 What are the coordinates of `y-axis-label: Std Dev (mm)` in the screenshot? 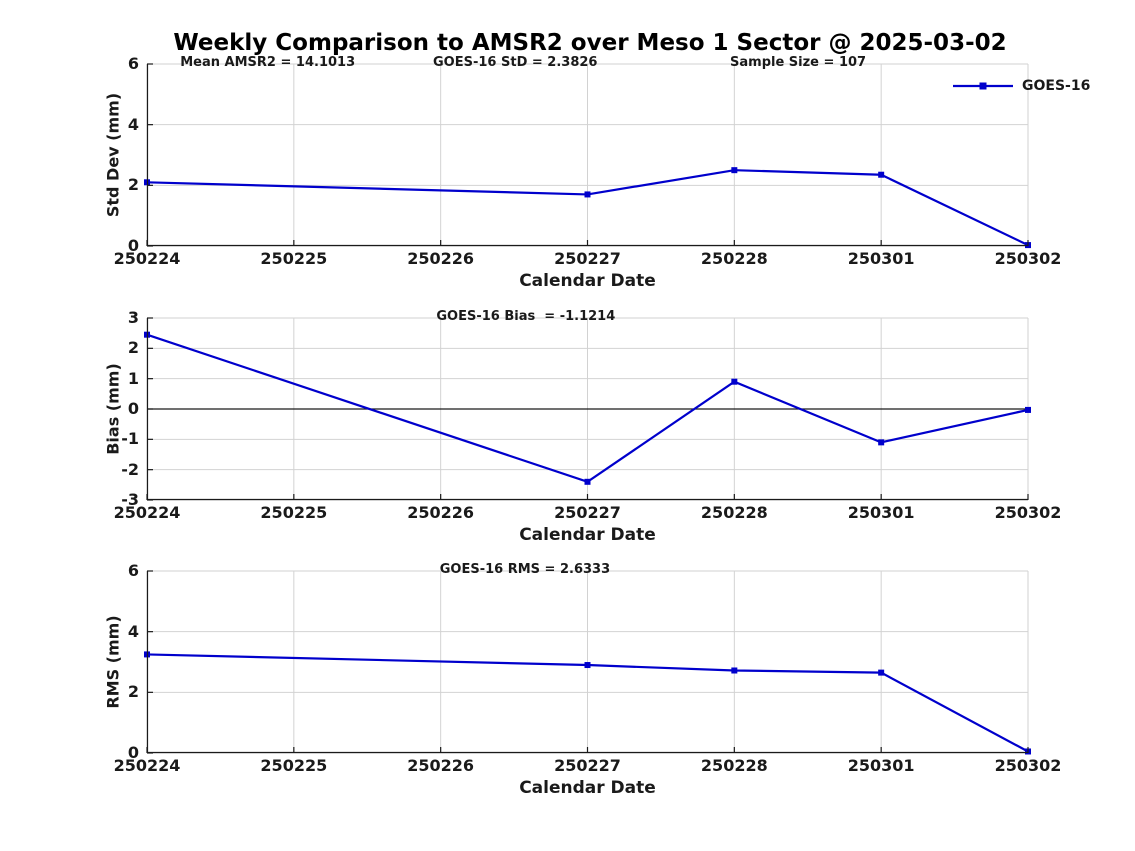 It's located at (113, 155).